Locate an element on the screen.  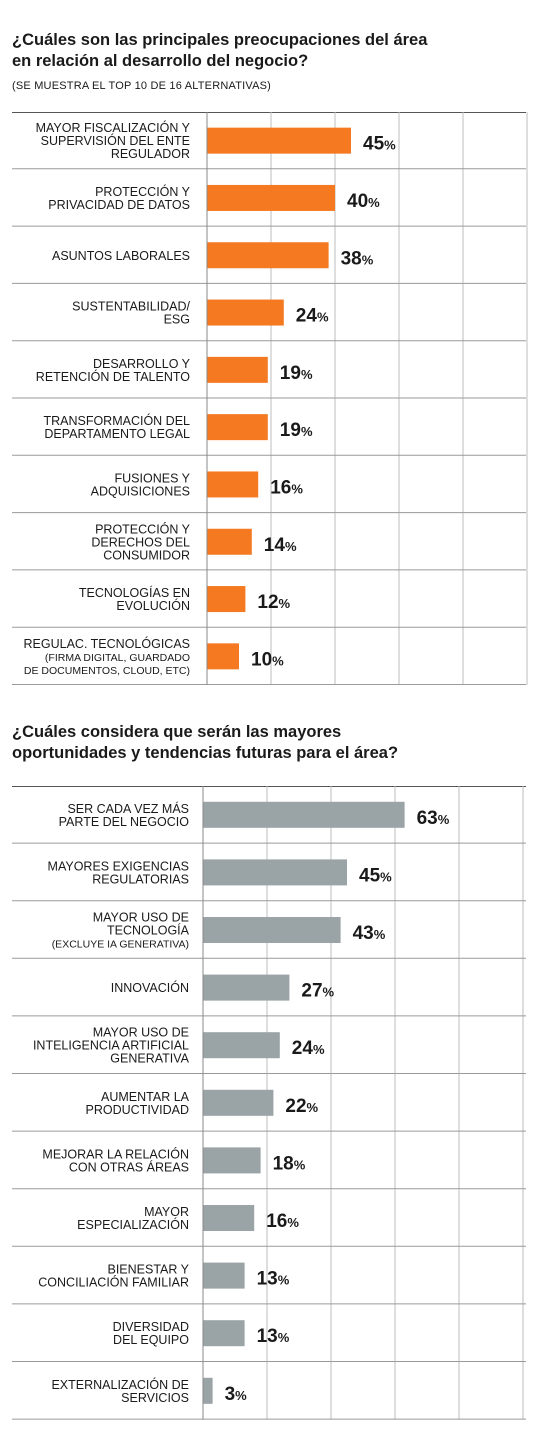
chart-2-value-label-9: 13% is located at coordinates (273, 1336).